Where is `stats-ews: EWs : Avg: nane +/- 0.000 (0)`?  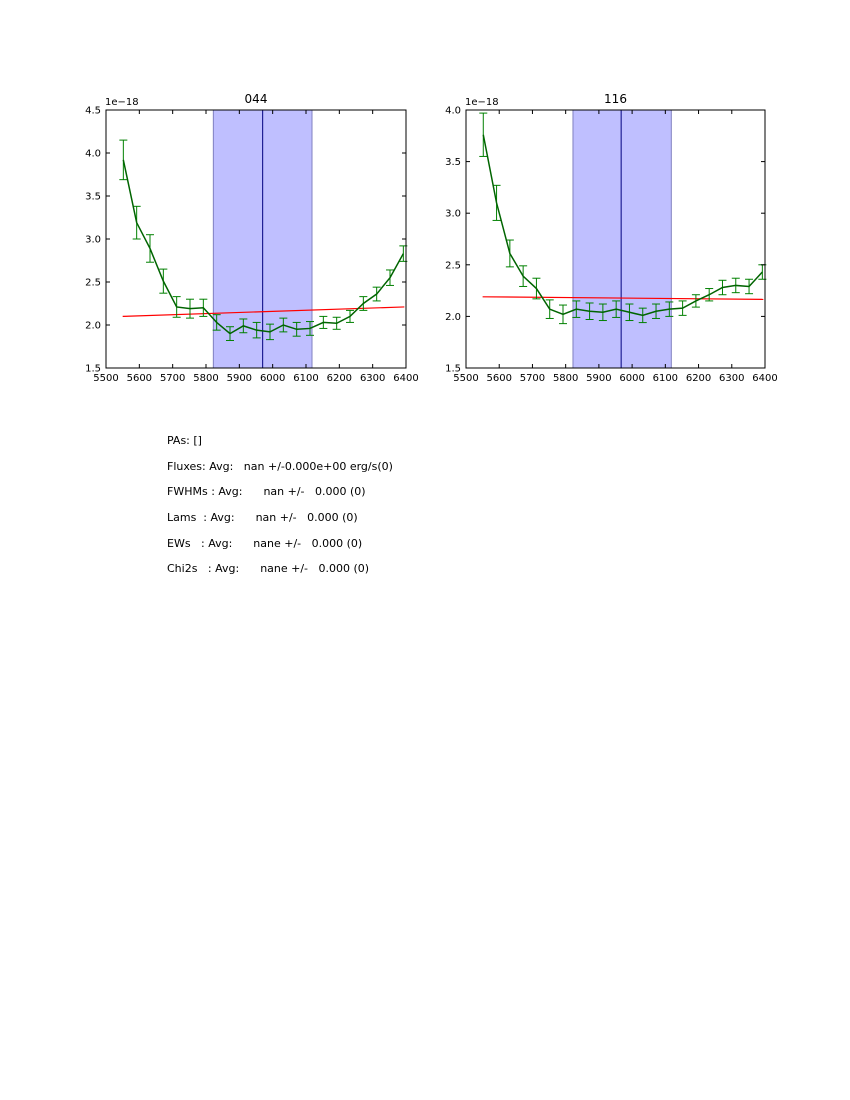 stats-ews: EWs : Avg: nane +/- 0.000 (0) is located at coordinates (265, 543).